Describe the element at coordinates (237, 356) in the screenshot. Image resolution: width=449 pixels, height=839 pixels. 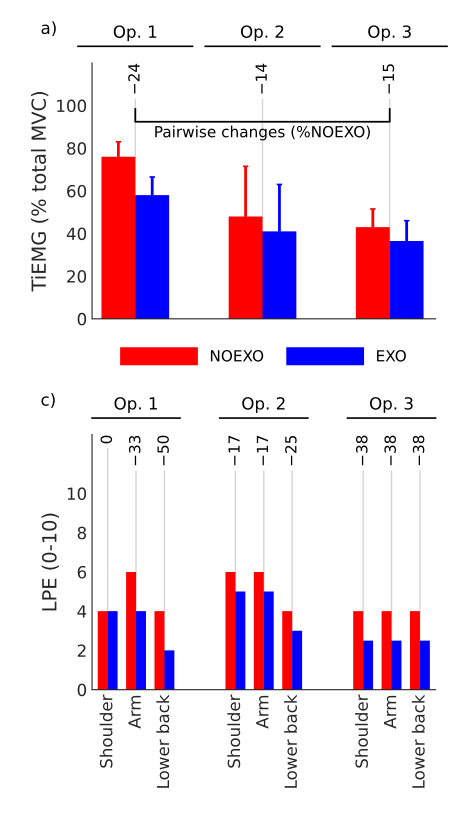
I see `legend-label: NOEXO` at that location.